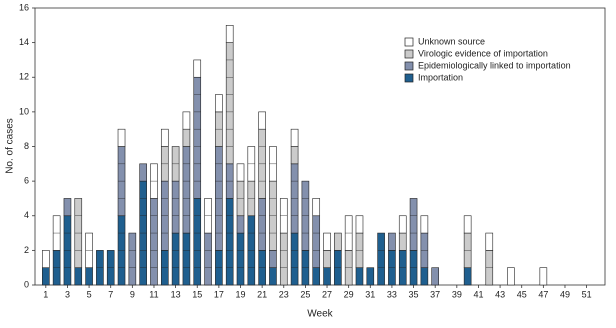 This screenshot has height=328, width=616. I want to click on legend-label: Virologic evidence of importation, so click(483, 53).